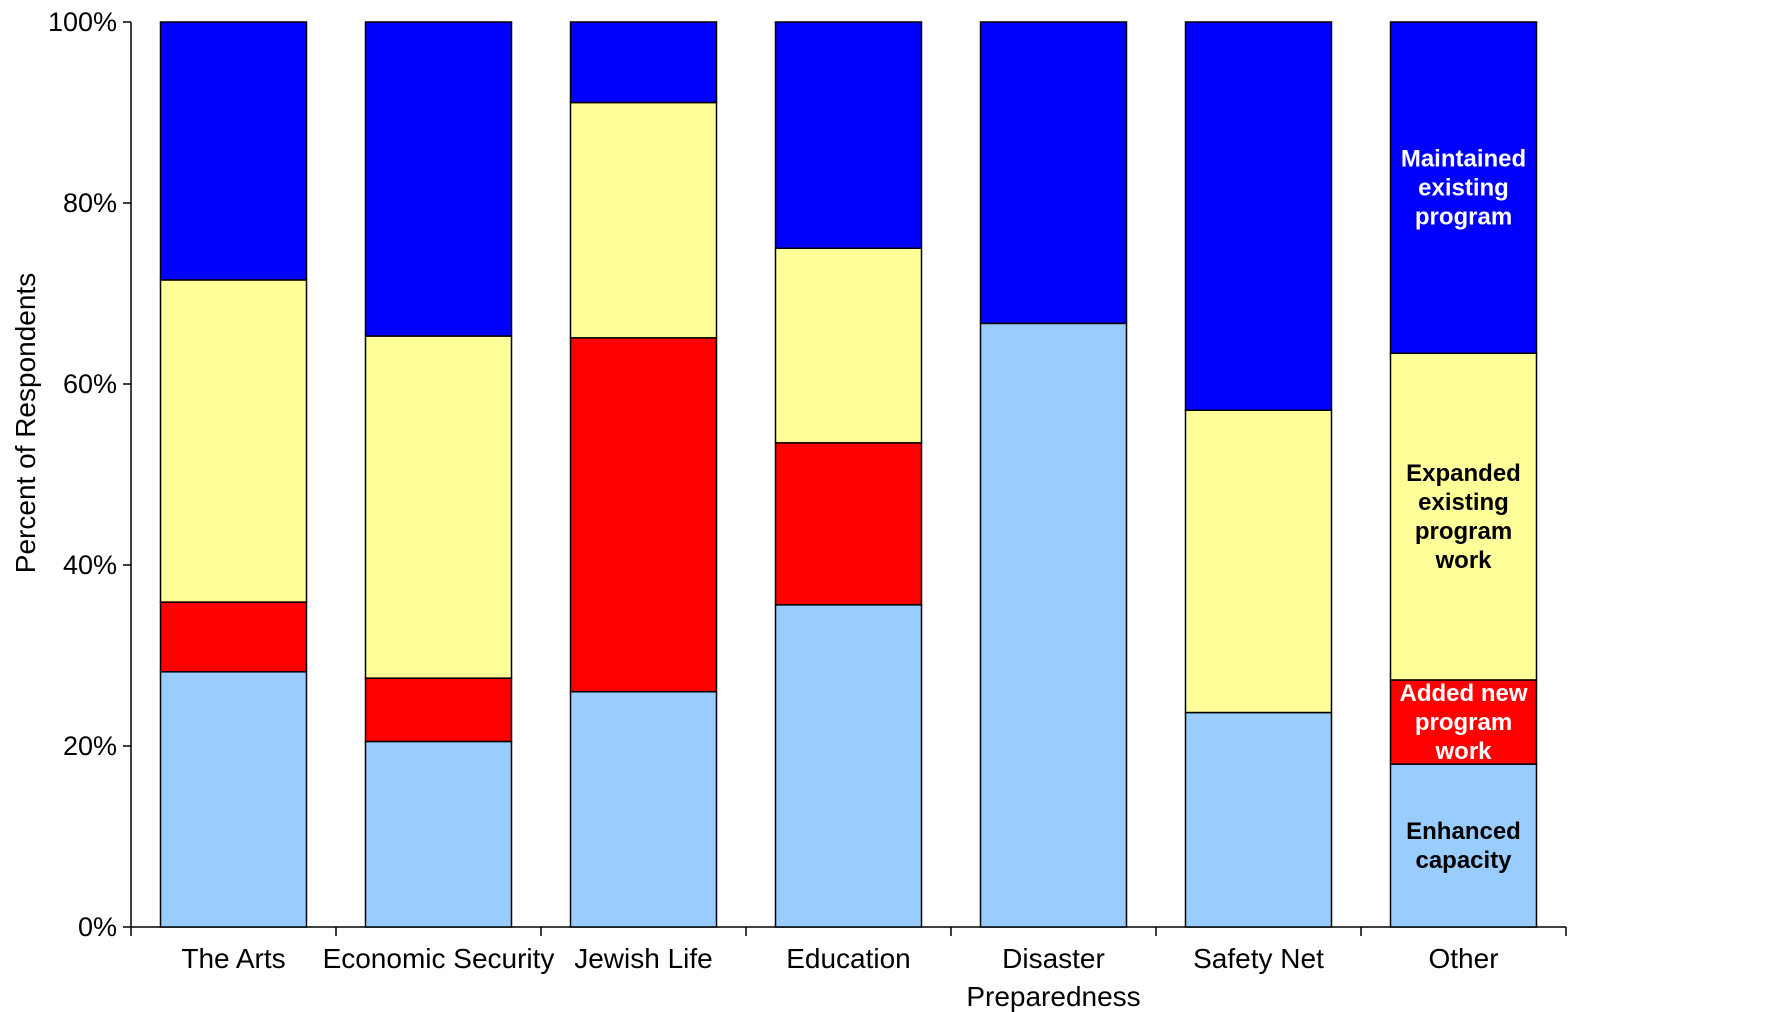 The width and height of the screenshot is (1771, 1012). I want to click on y-tick-label: 40%, so click(90, 565).